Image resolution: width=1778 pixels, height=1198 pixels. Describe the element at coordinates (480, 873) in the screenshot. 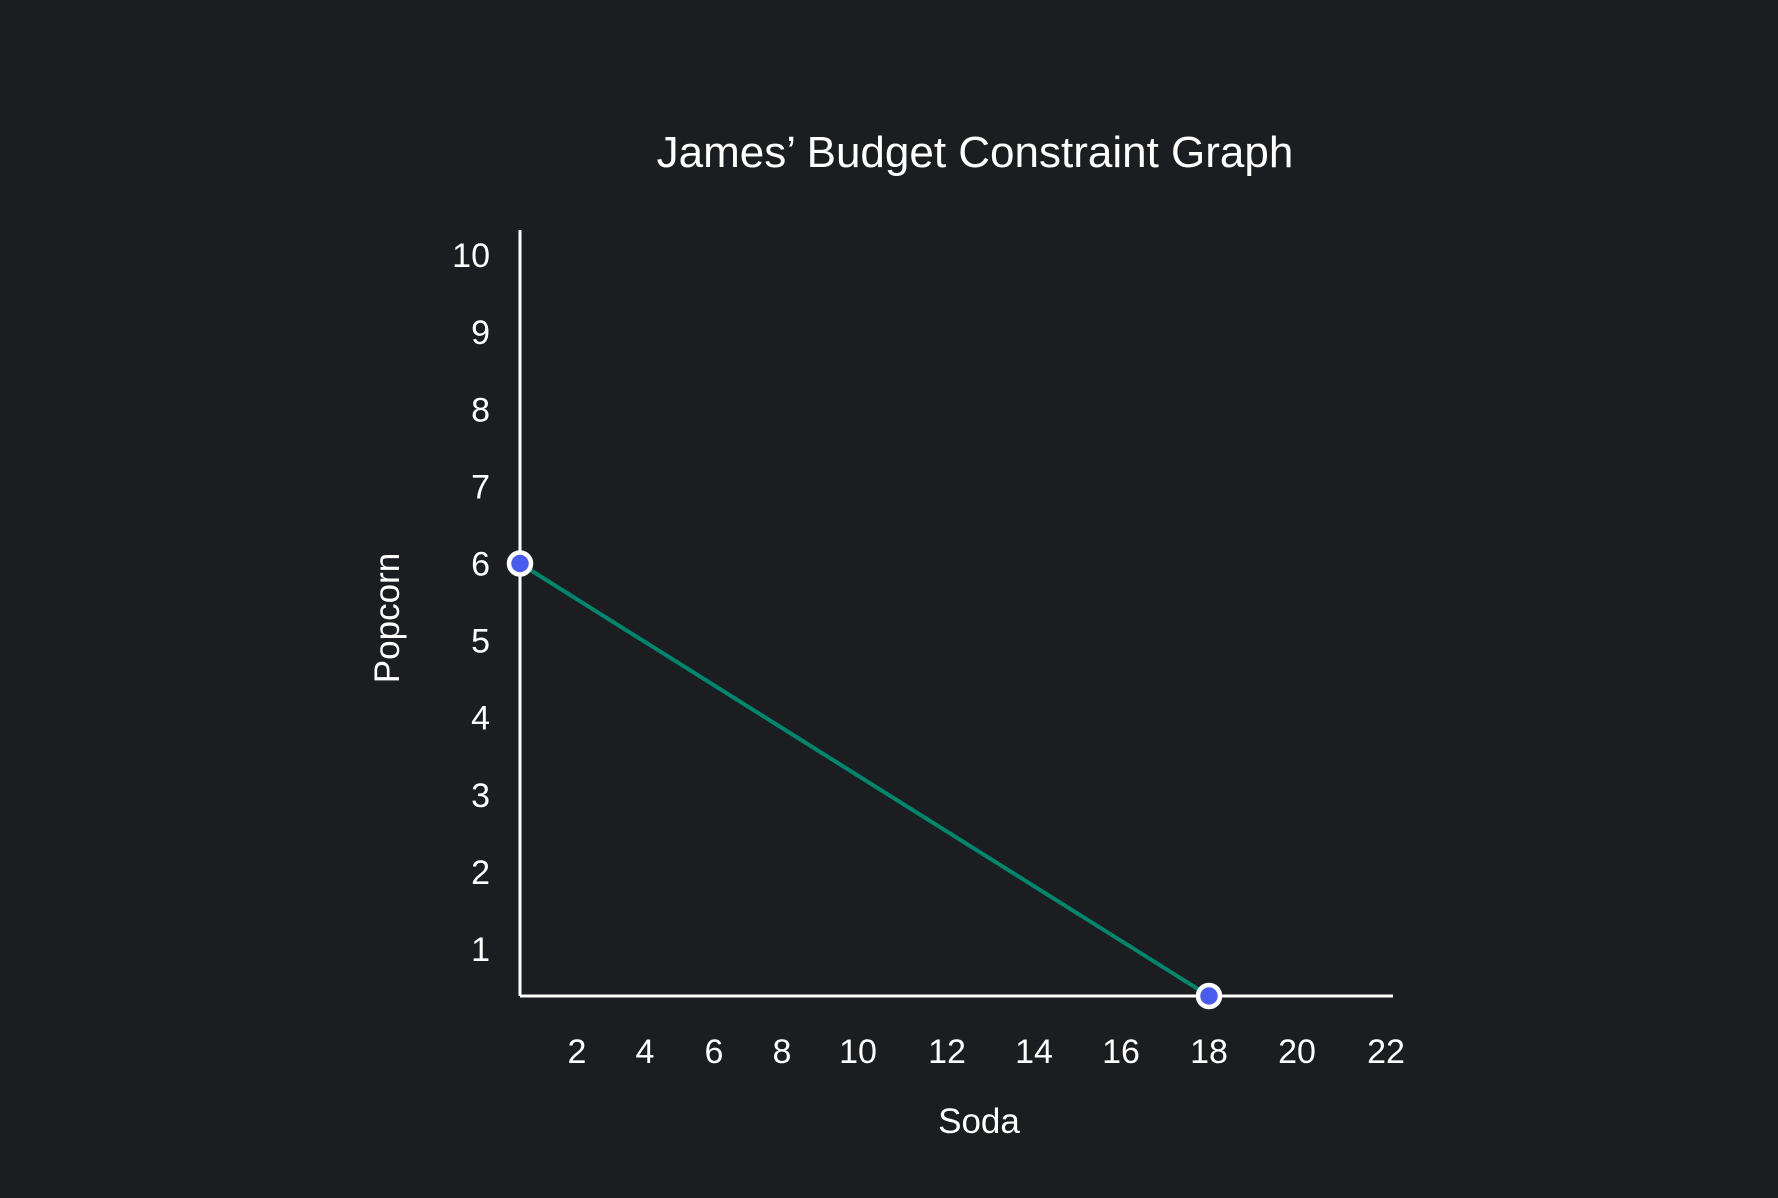

I see `y-tick-label: 2` at that location.